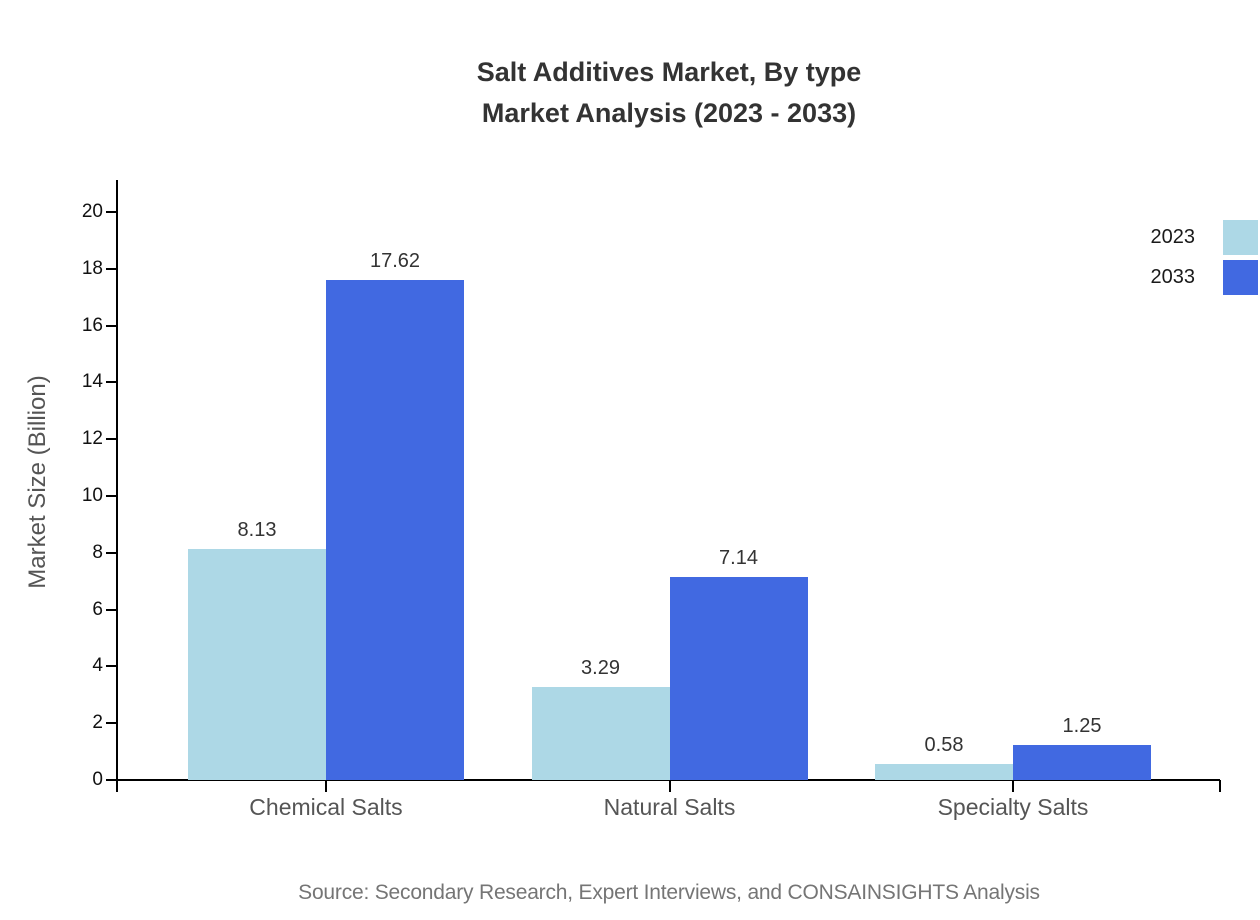  I want to click on legend-swatch-2023, so click(1240, 237).